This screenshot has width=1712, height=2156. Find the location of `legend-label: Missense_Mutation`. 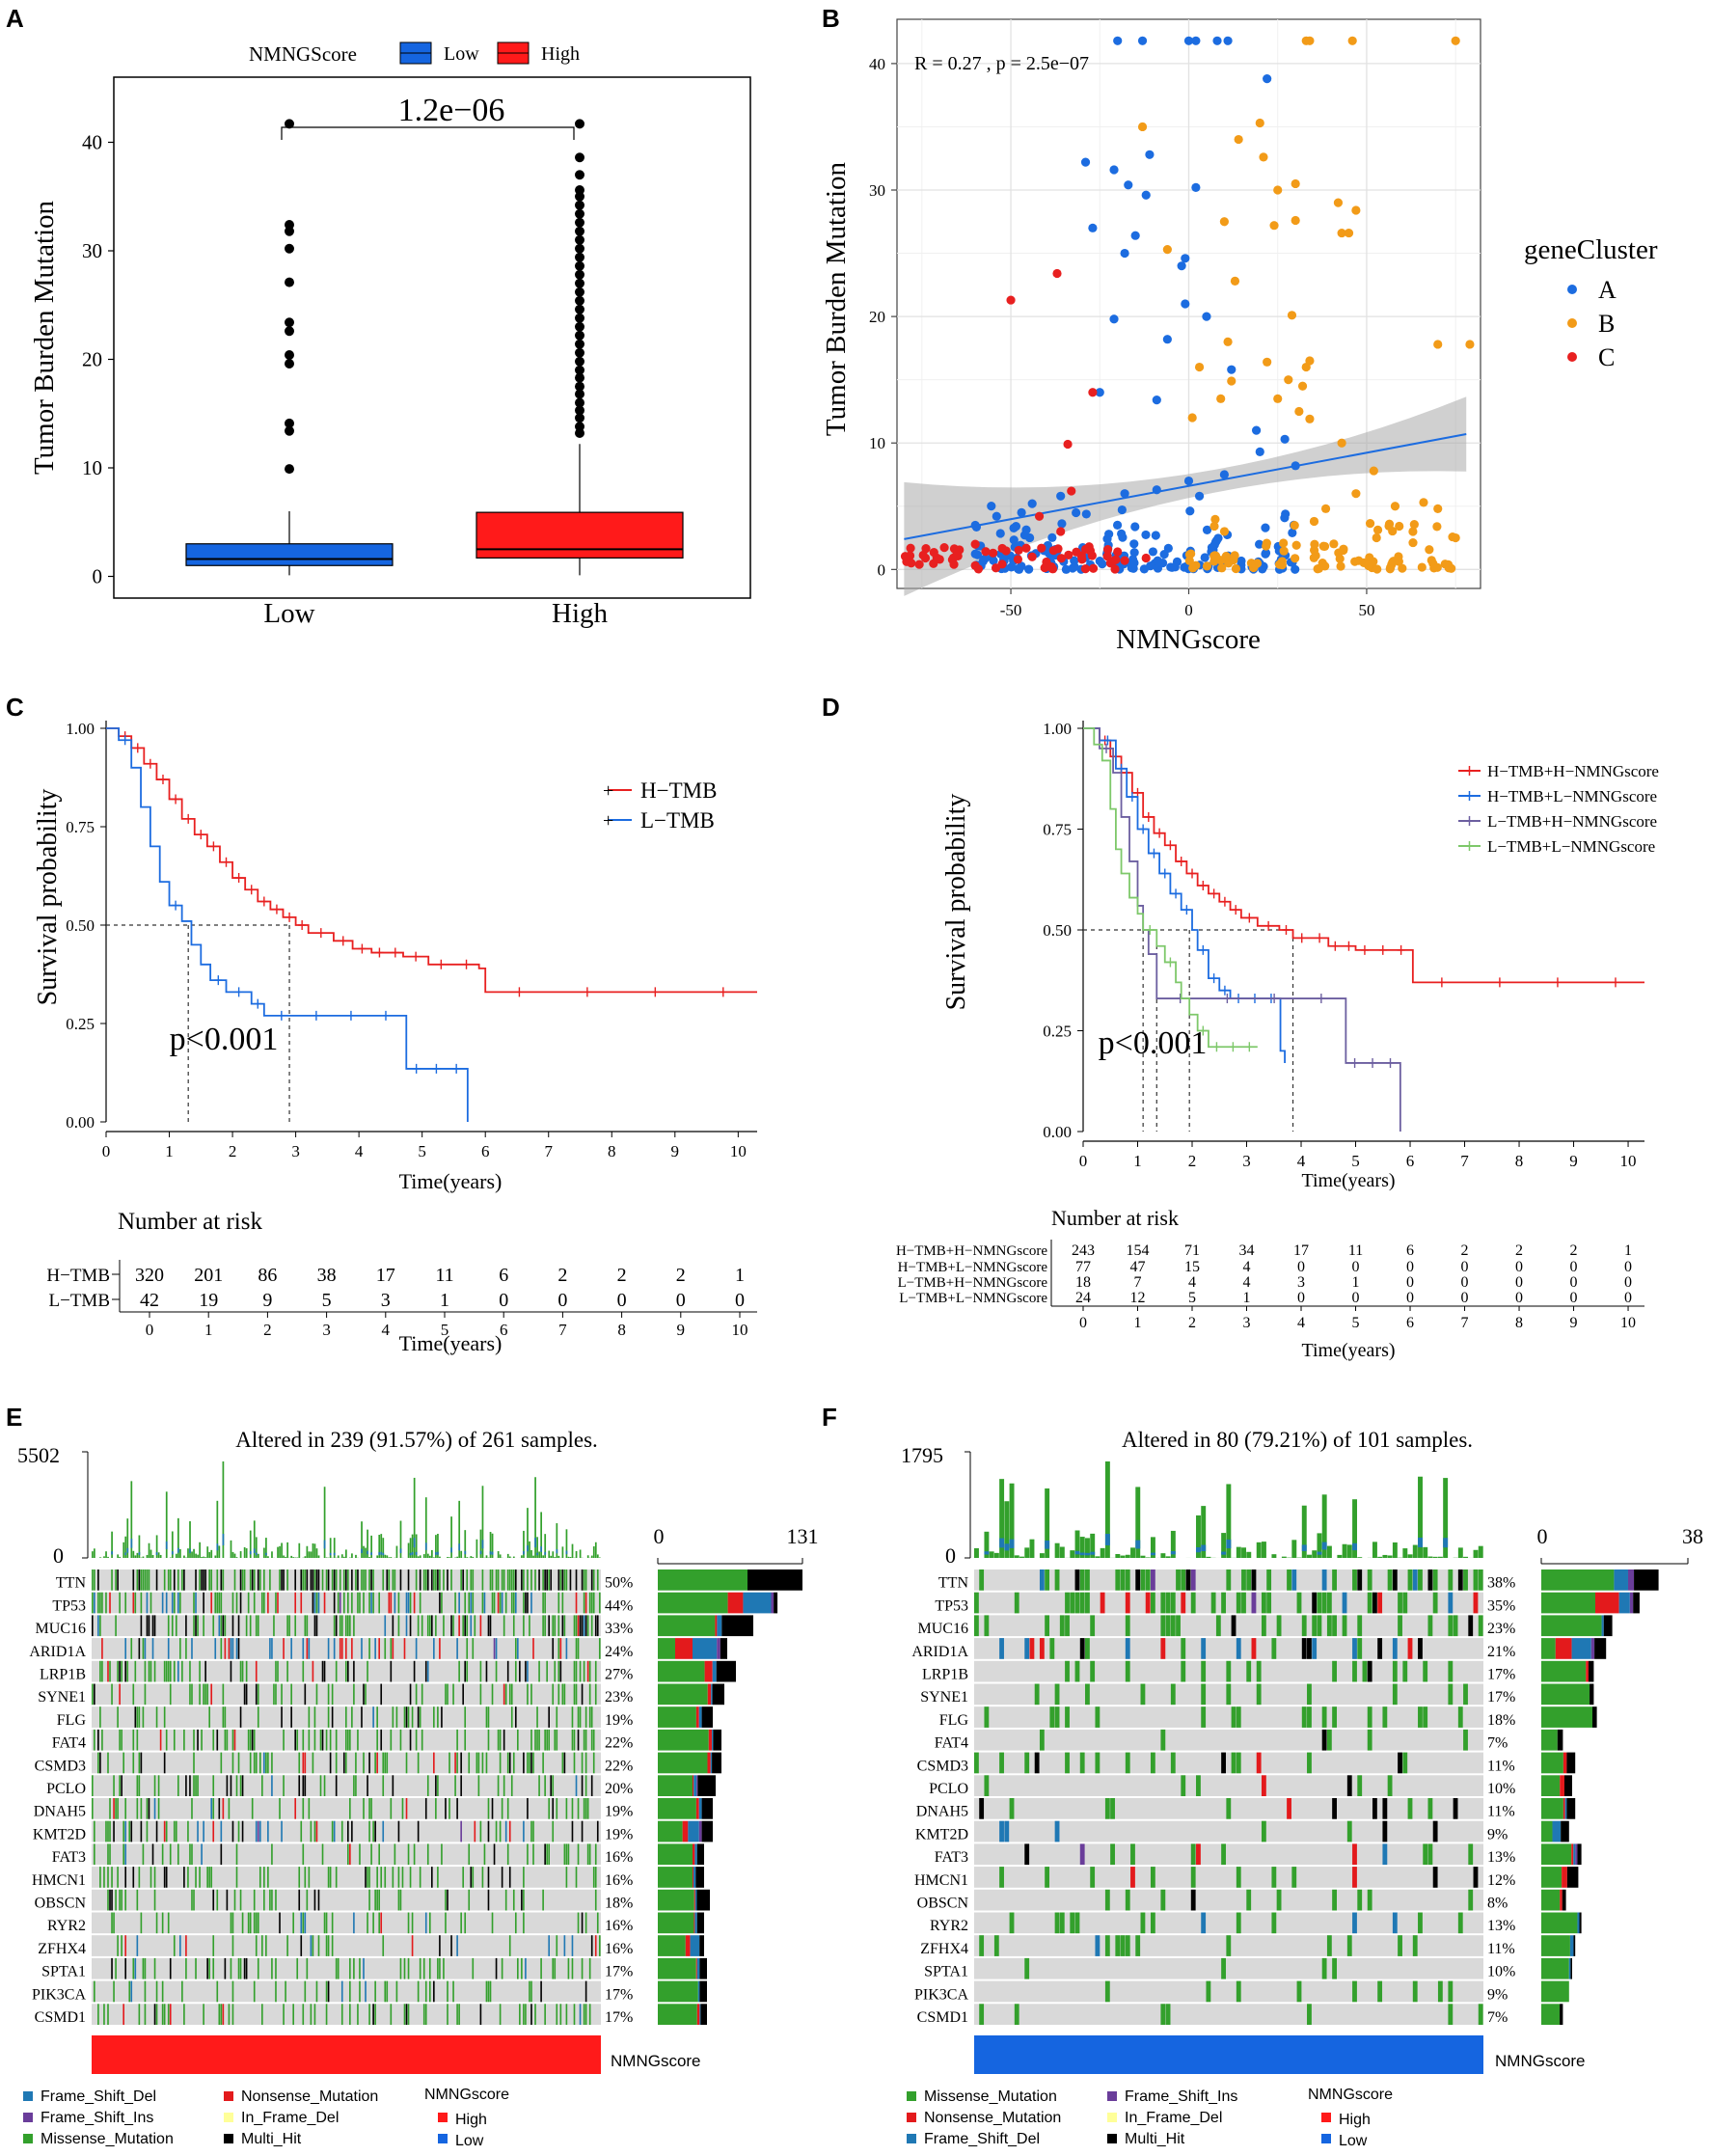

legend-label: Missense_Mutation is located at coordinates (991, 2096).